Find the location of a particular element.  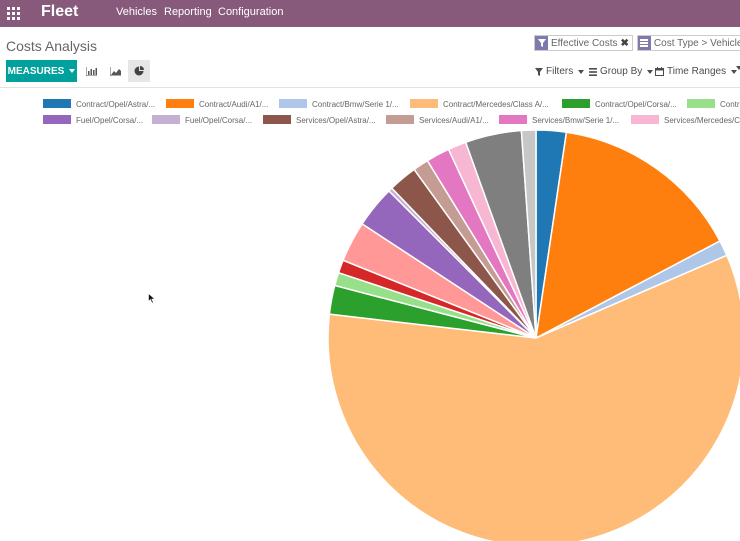

filters-label: Filters is located at coordinates (560, 71).